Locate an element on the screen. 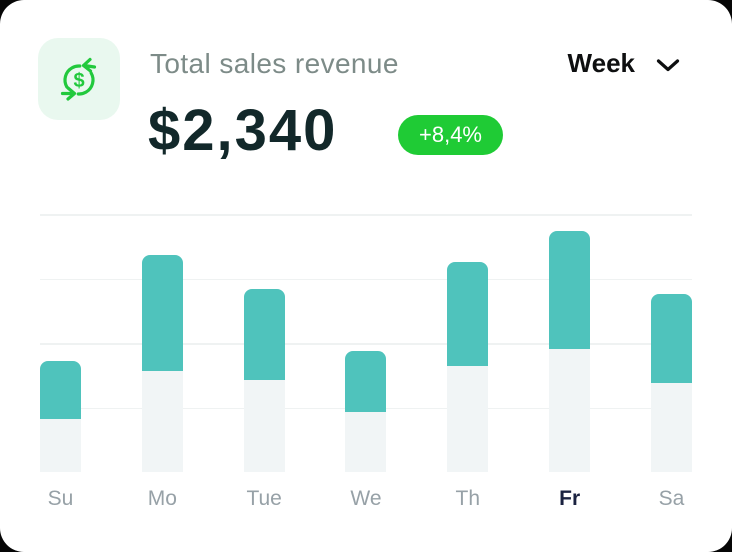  bar-th is located at coordinates (468, 343).